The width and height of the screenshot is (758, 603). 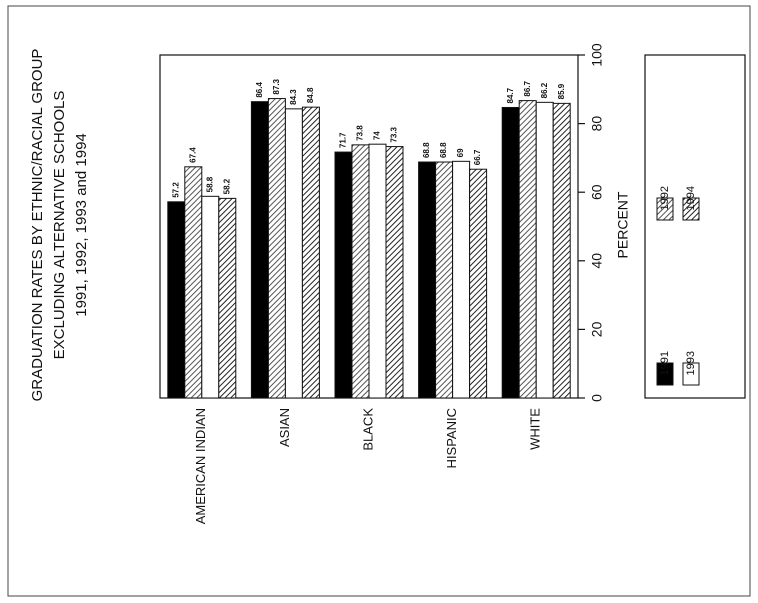 I want to click on x-tick-label: WHITE, so click(x=535, y=429).